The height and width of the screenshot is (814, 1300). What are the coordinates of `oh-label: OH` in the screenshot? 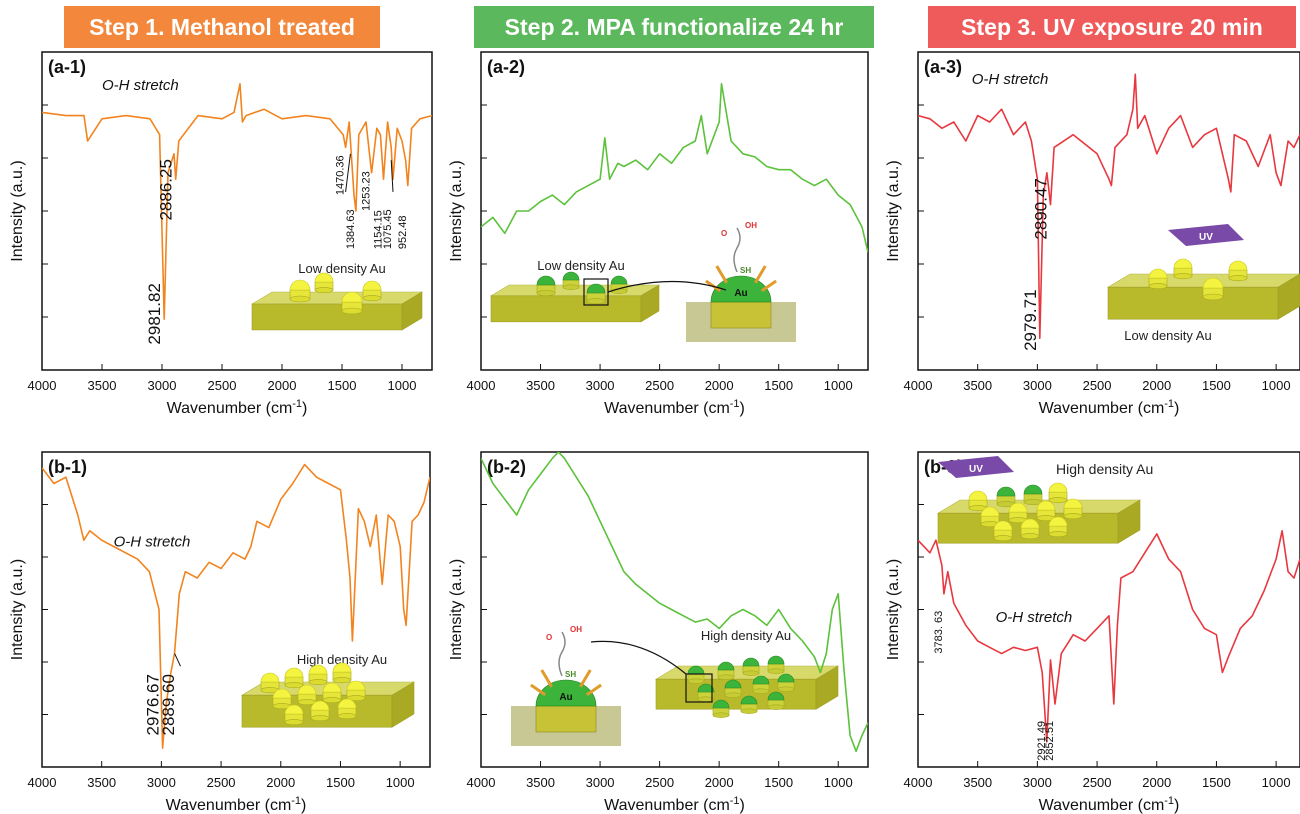 It's located at (576, 629).